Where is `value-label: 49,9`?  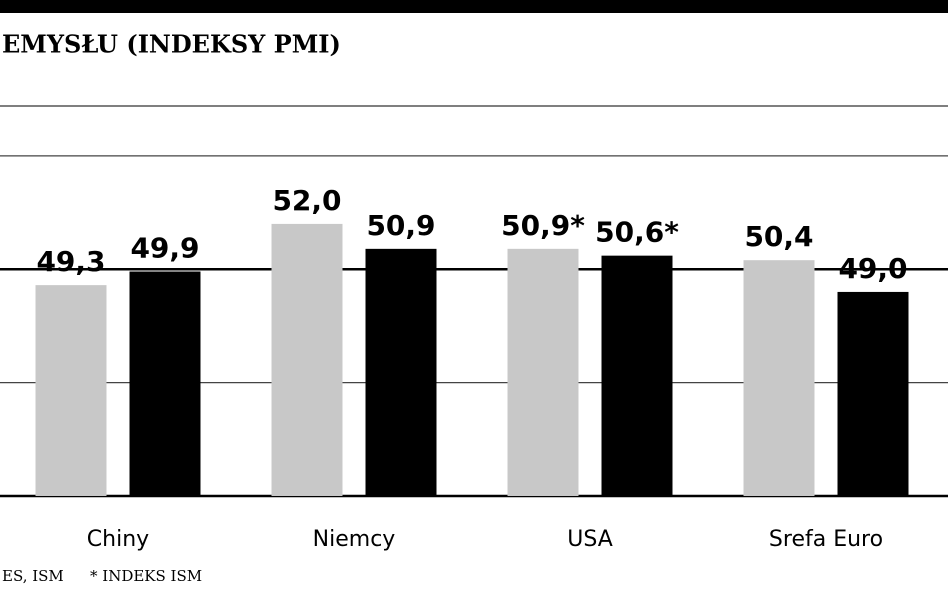
value-label: 49,9 is located at coordinates (164, 248).